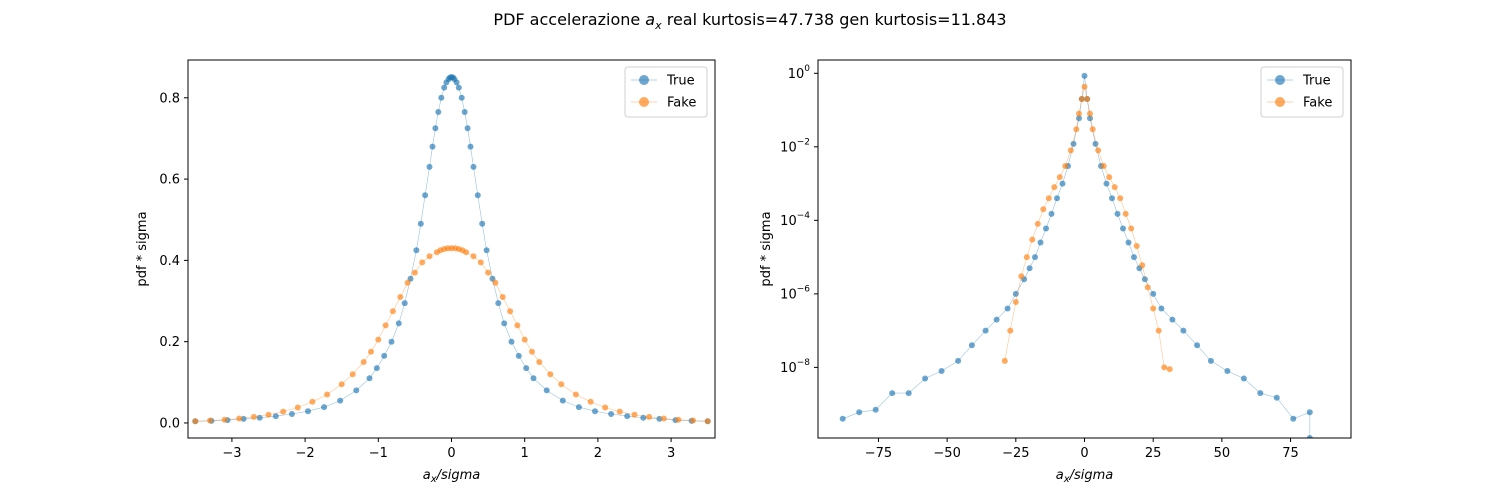 This screenshot has width=1500, height=500. What do you see at coordinates (1085, 476) in the screenshot?
I see `x-axis-label: ax/sigma` at bounding box center [1085, 476].